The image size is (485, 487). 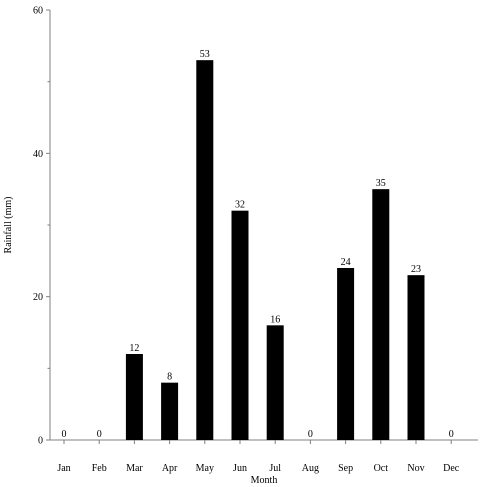 What do you see at coordinates (240, 468) in the screenshot?
I see `x-tick-label: Jun` at bounding box center [240, 468].